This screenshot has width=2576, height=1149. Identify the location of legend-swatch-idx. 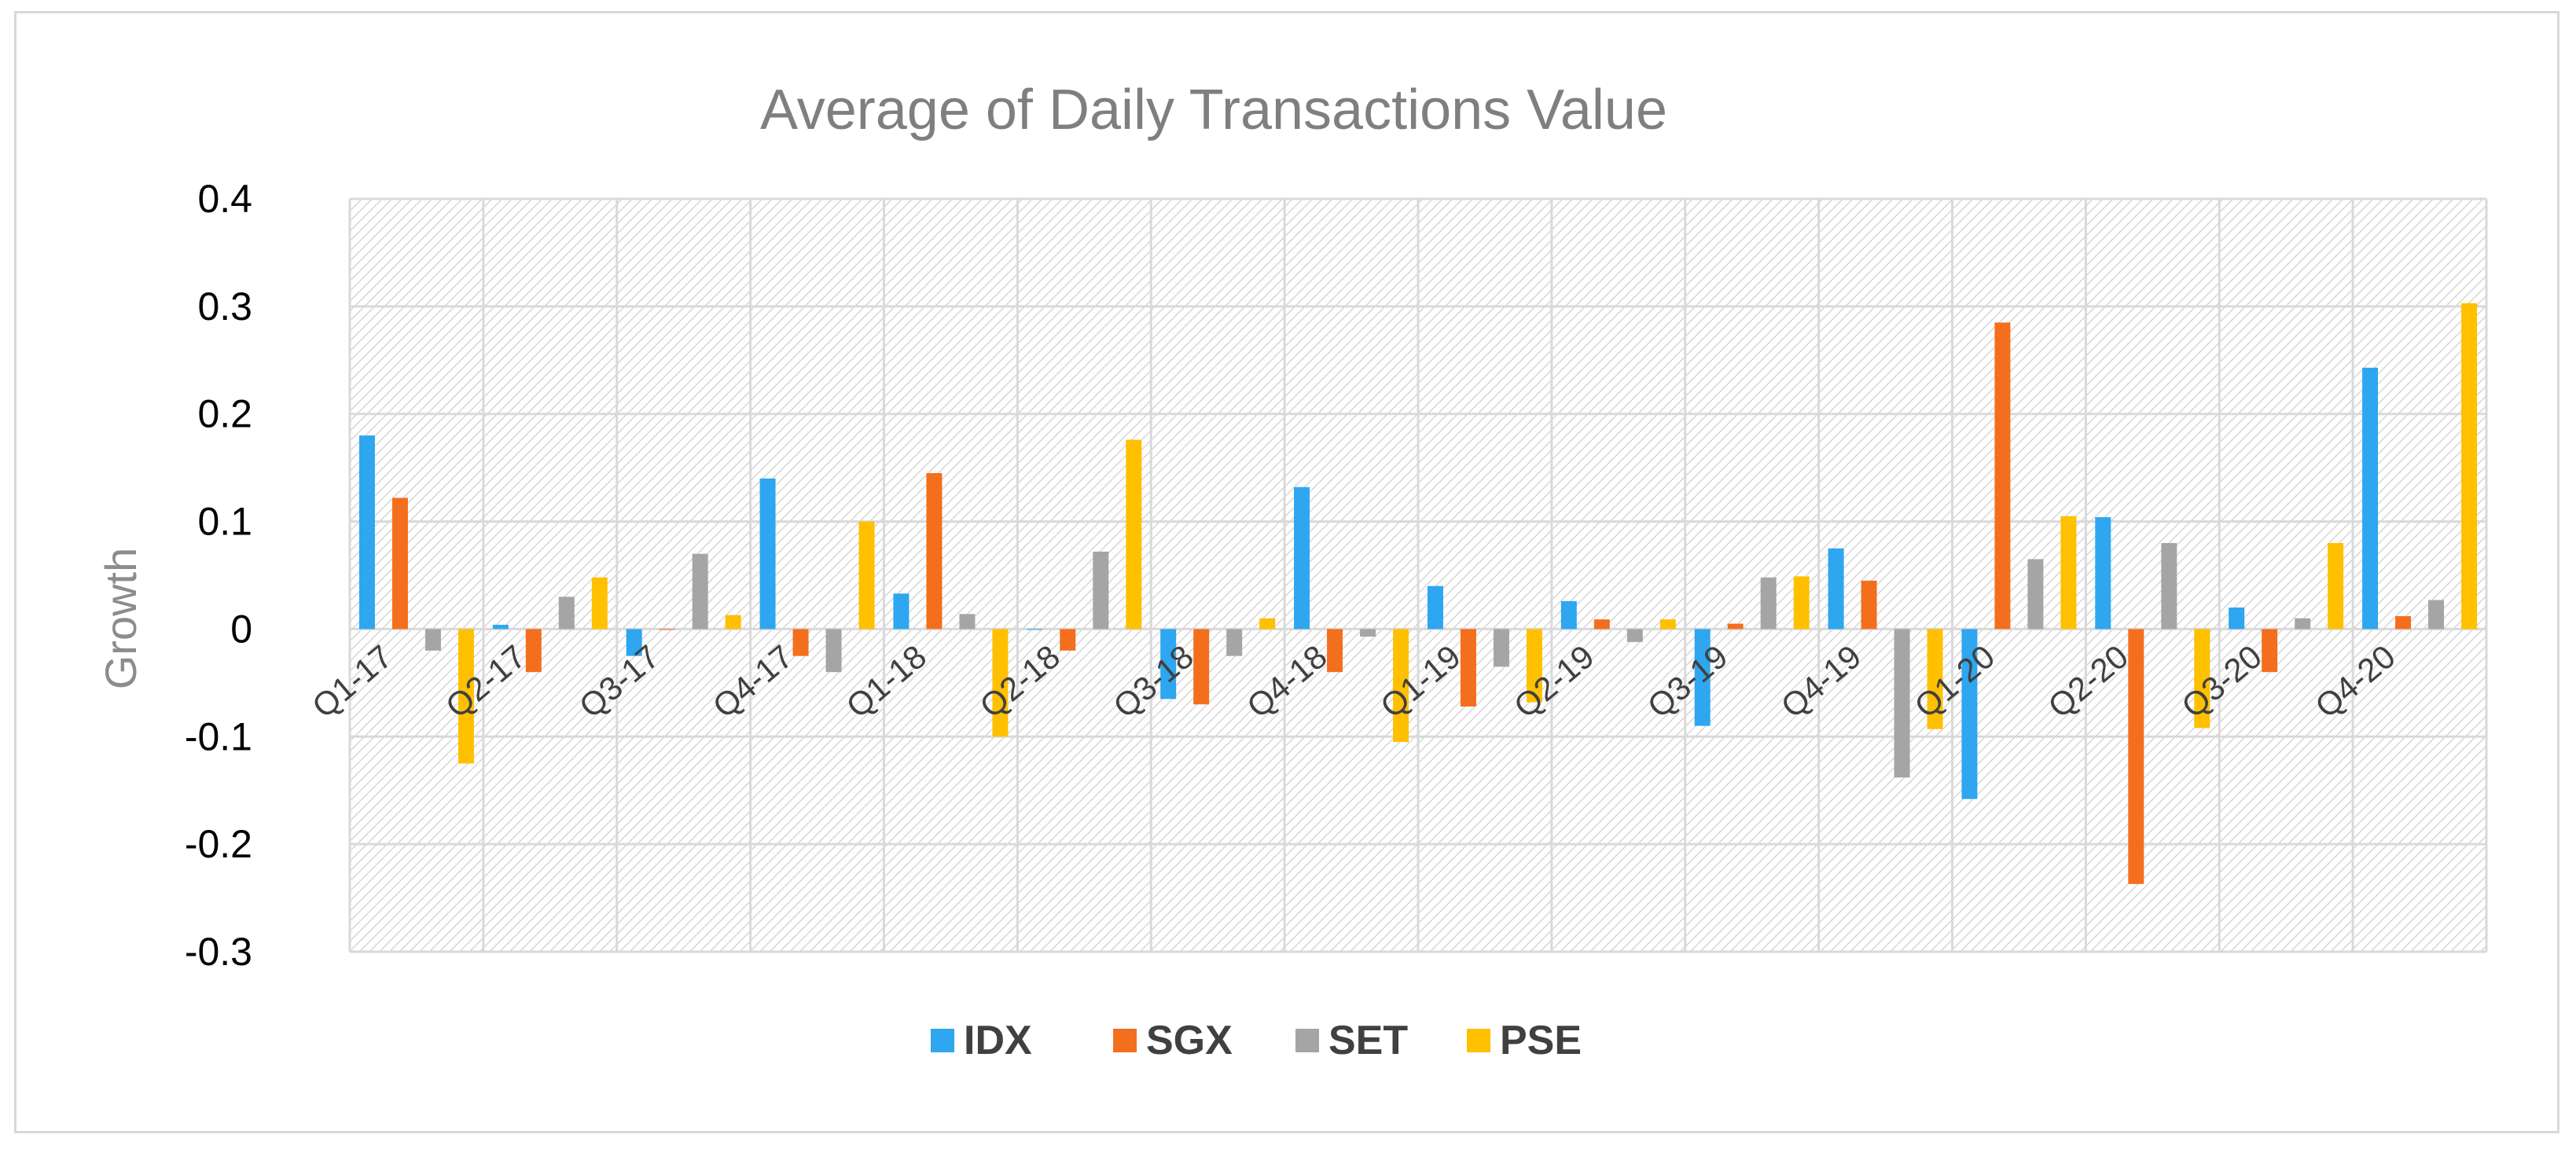
(942, 1040).